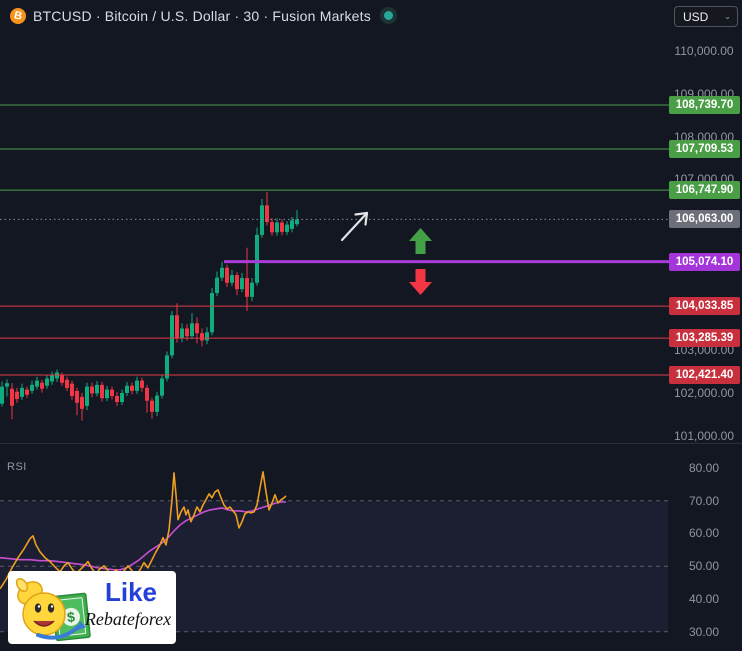 The image size is (742, 651). What do you see at coordinates (704, 338) in the screenshot?
I see `price-level-badge-support: 103,285.39` at bounding box center [704, 338].